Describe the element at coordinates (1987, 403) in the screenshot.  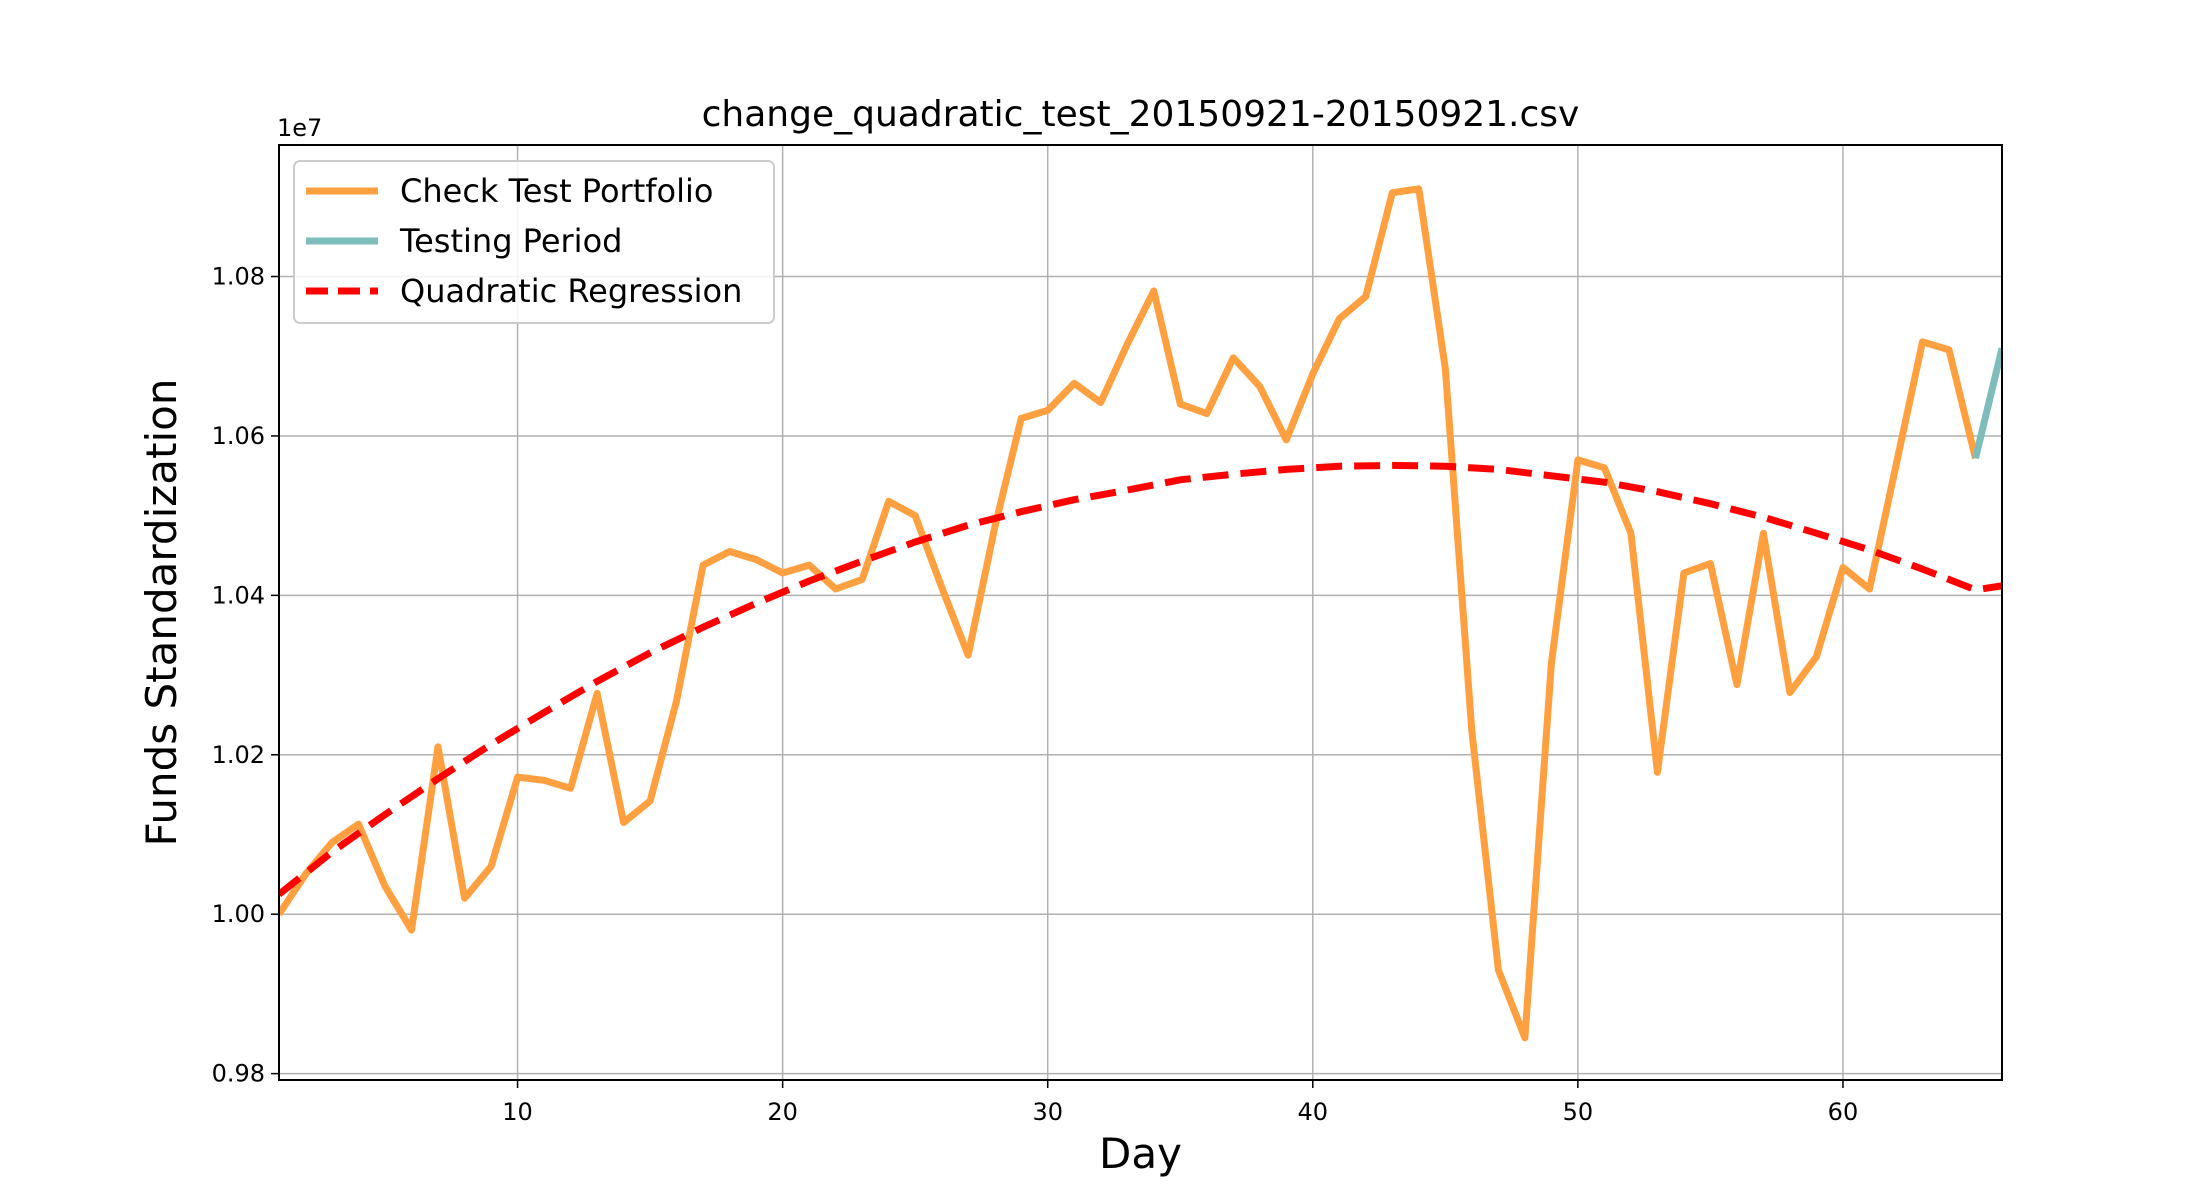
I see `series-line-testing-period` at that location.